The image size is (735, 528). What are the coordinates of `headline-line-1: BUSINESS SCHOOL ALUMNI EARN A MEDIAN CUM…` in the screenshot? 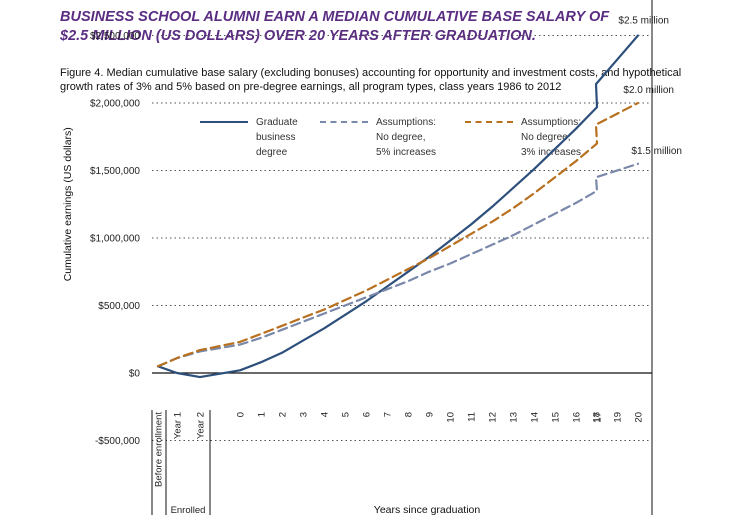 It's located at (335, 17).